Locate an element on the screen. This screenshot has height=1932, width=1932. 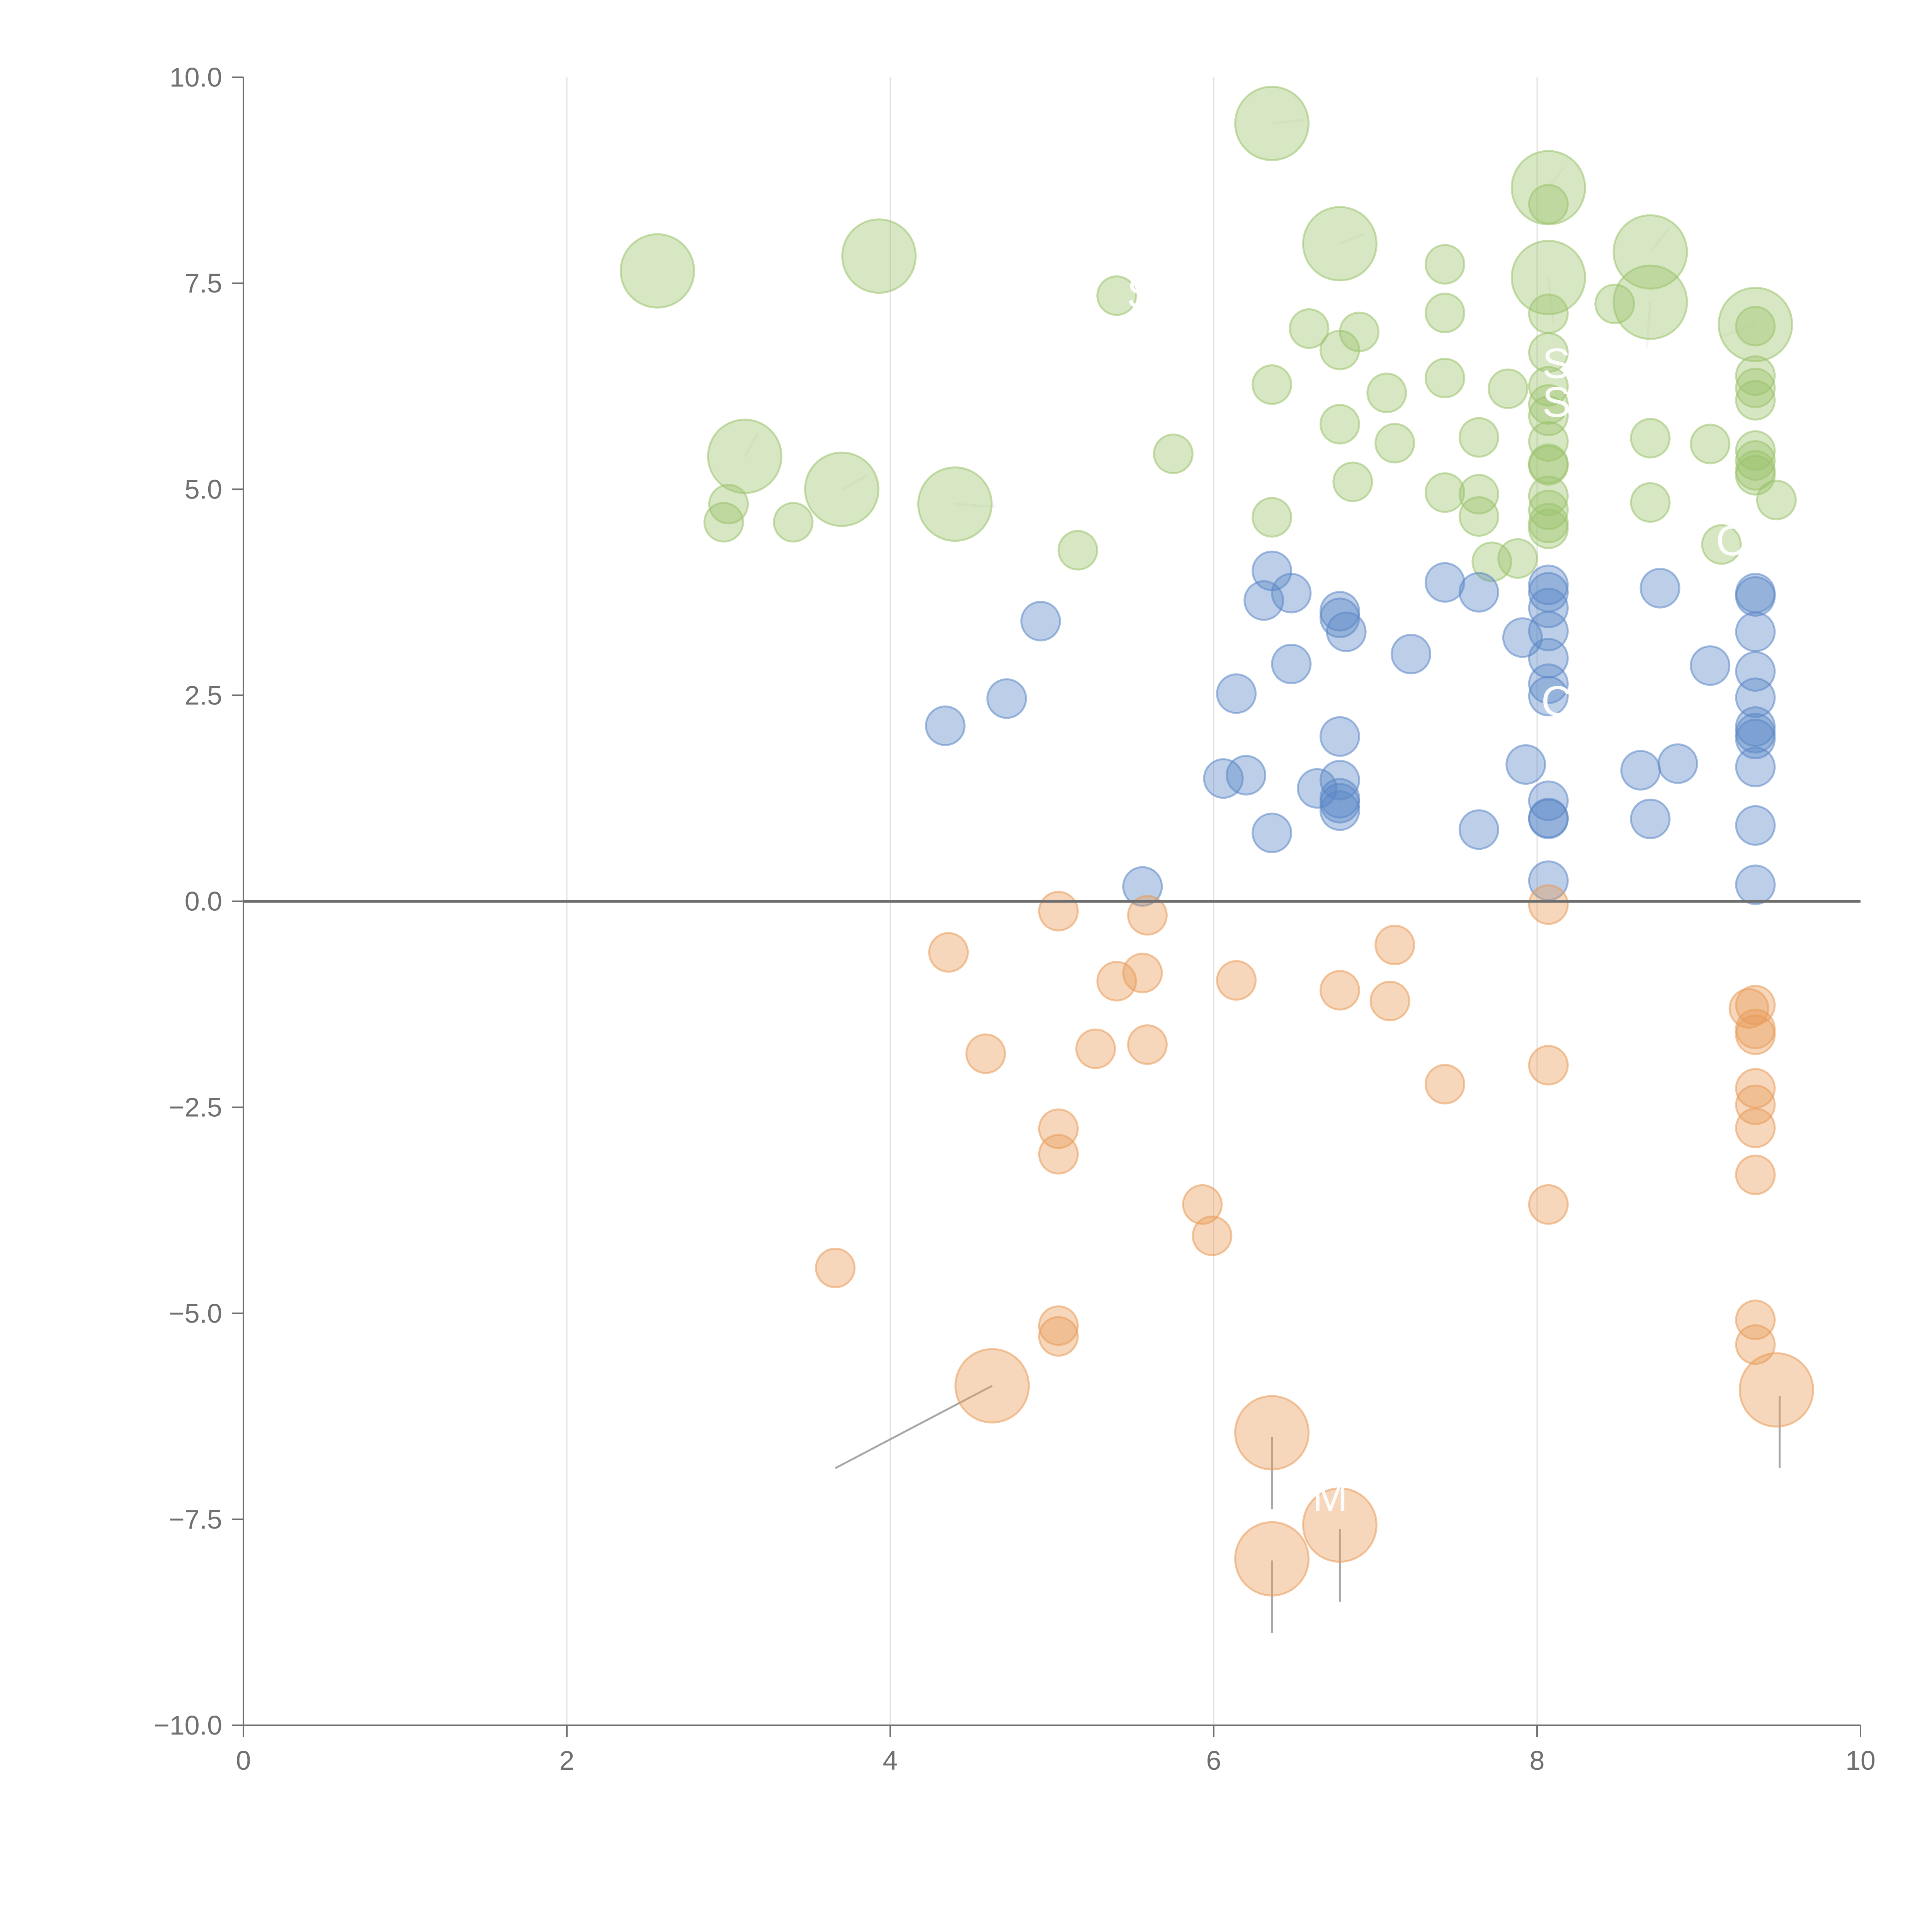
x-tick-label: 0 is located at coordinates (244, 1760).